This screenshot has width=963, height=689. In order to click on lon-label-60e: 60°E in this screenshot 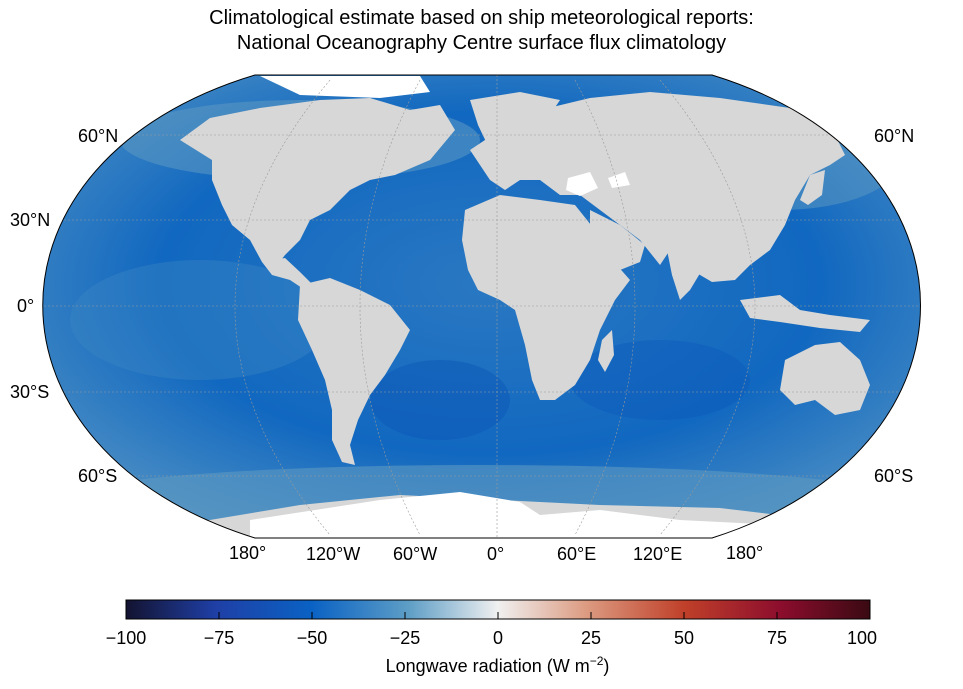, I will do `click(577, 554)`.